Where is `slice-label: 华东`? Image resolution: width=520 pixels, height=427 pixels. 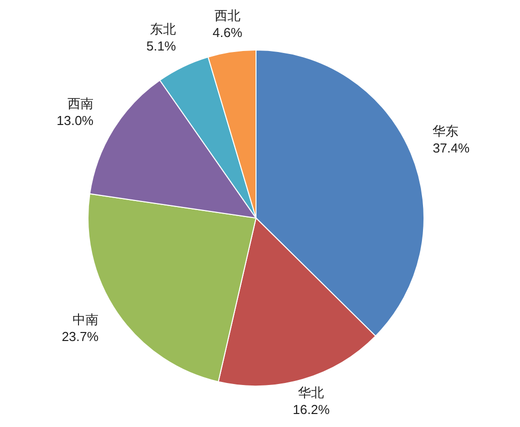 slice-label: 华东 is located at coordinates (445, 131).